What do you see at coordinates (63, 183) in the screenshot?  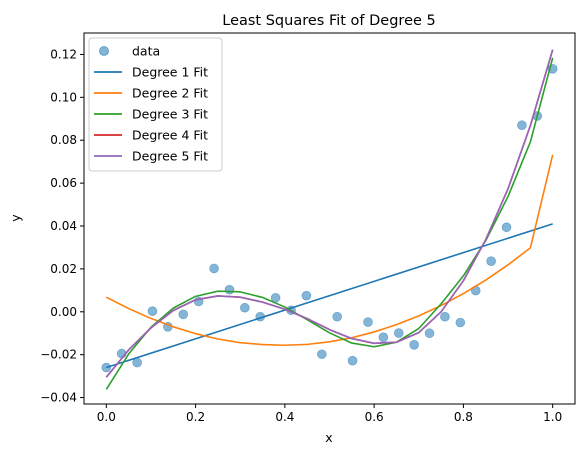 I see `y-tick-label: 0.06` at bounding box center [63, 183].